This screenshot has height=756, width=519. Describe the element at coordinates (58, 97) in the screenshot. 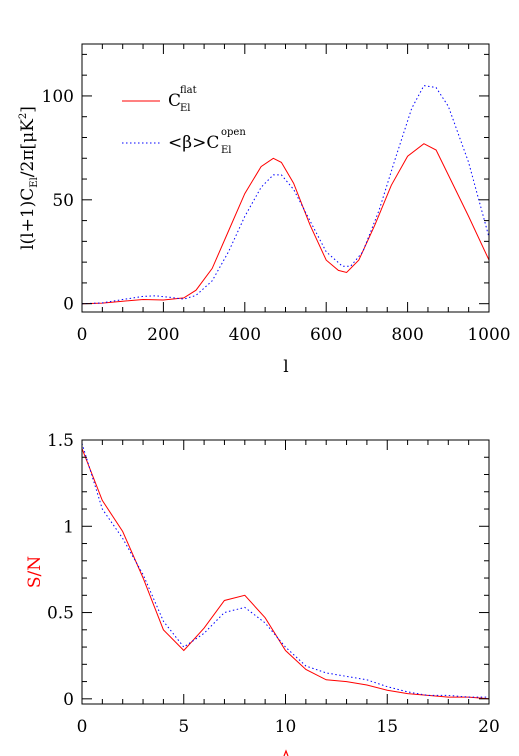

I see `top-y-tick-label: 100` at that location.